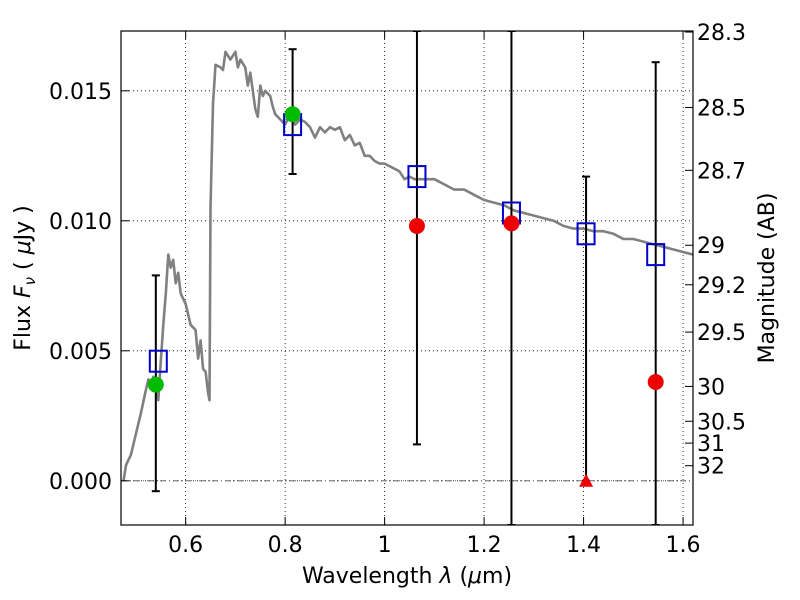  Describe the element at coordinates (721, 171) in the screenshot. I see `right-tick-label: 28.7` at that location.